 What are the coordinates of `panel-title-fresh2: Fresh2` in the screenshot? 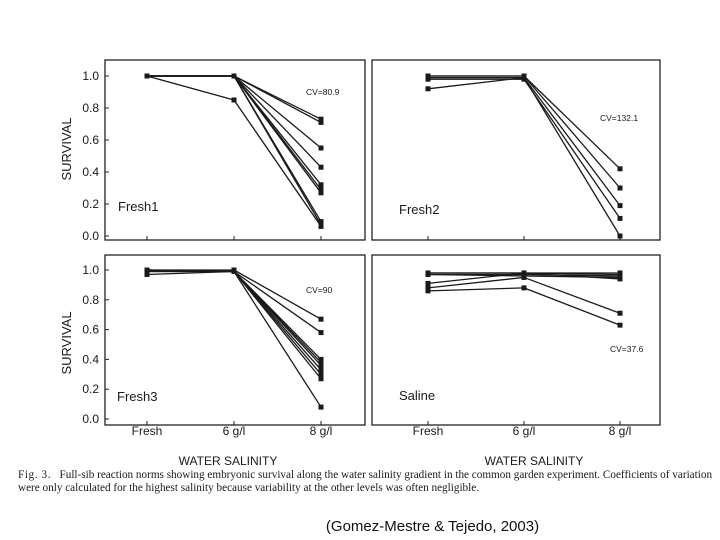 It's located at (419, 209).